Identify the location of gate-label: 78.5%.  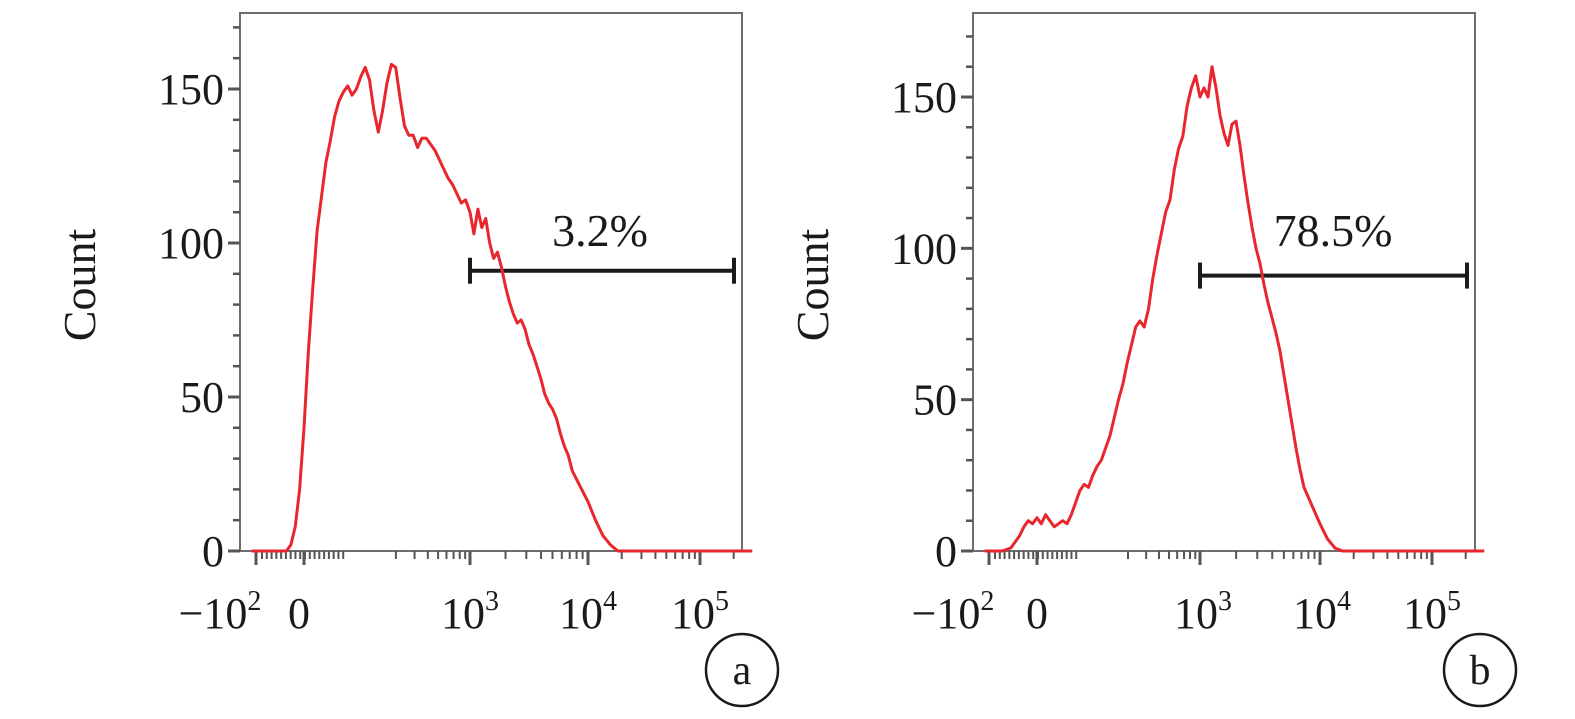
(1333, 230).